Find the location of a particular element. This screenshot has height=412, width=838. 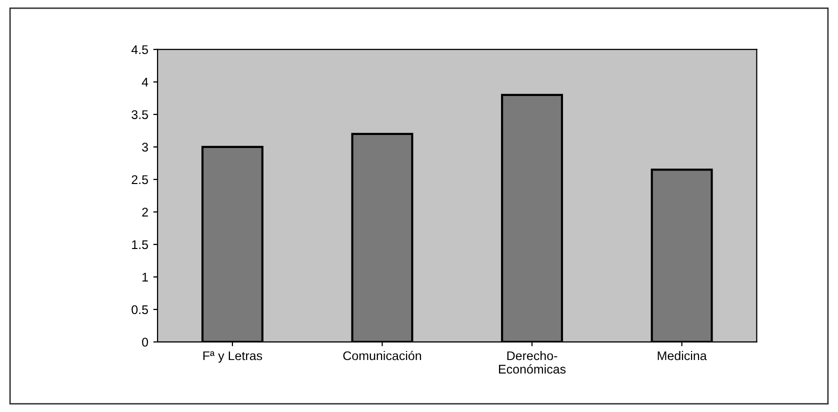

y-tick-label: 3 is located at coordinates (145, 147).